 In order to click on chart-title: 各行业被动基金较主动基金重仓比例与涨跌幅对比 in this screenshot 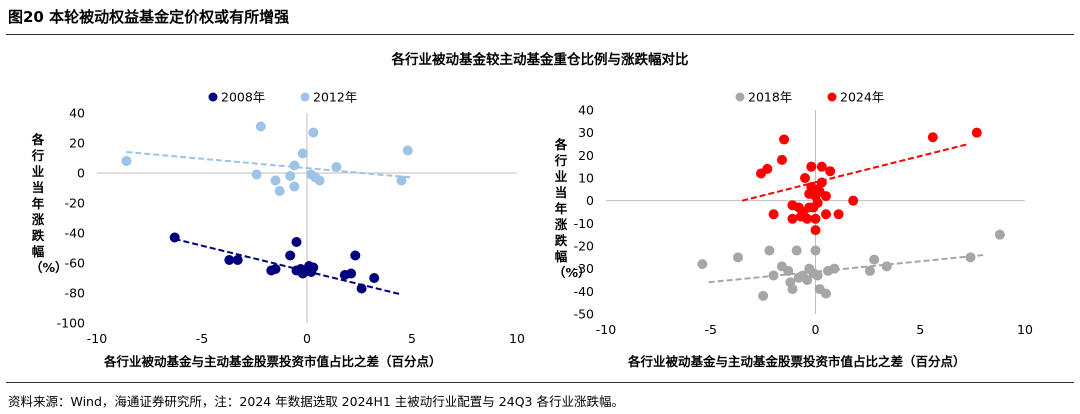, I will do `click(540, 60)`.